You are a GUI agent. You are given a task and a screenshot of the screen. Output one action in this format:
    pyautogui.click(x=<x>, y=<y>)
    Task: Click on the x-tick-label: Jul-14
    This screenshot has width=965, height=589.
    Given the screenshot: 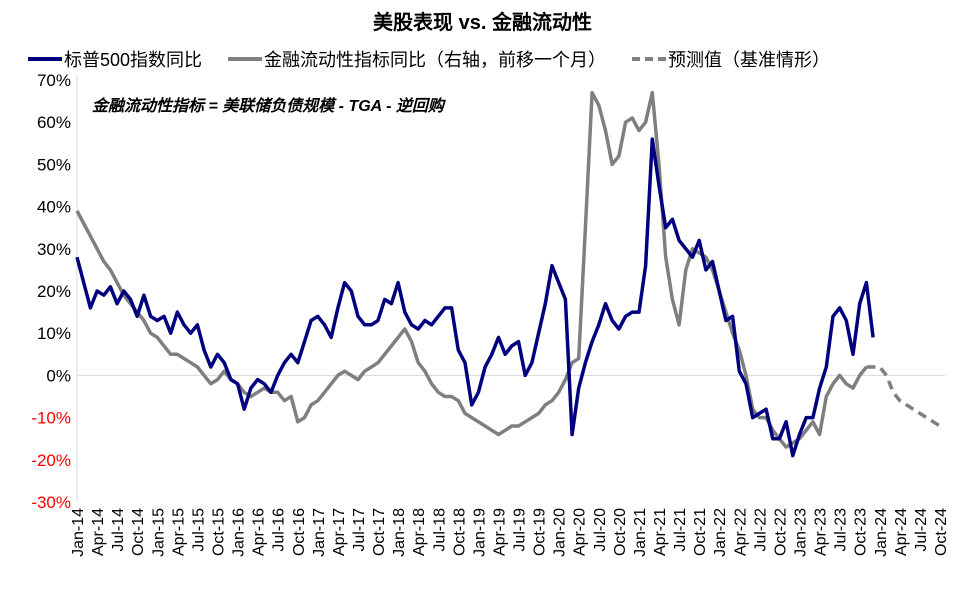 What is the action you would take?
    pyautogui.click(x=118, y=530)
    